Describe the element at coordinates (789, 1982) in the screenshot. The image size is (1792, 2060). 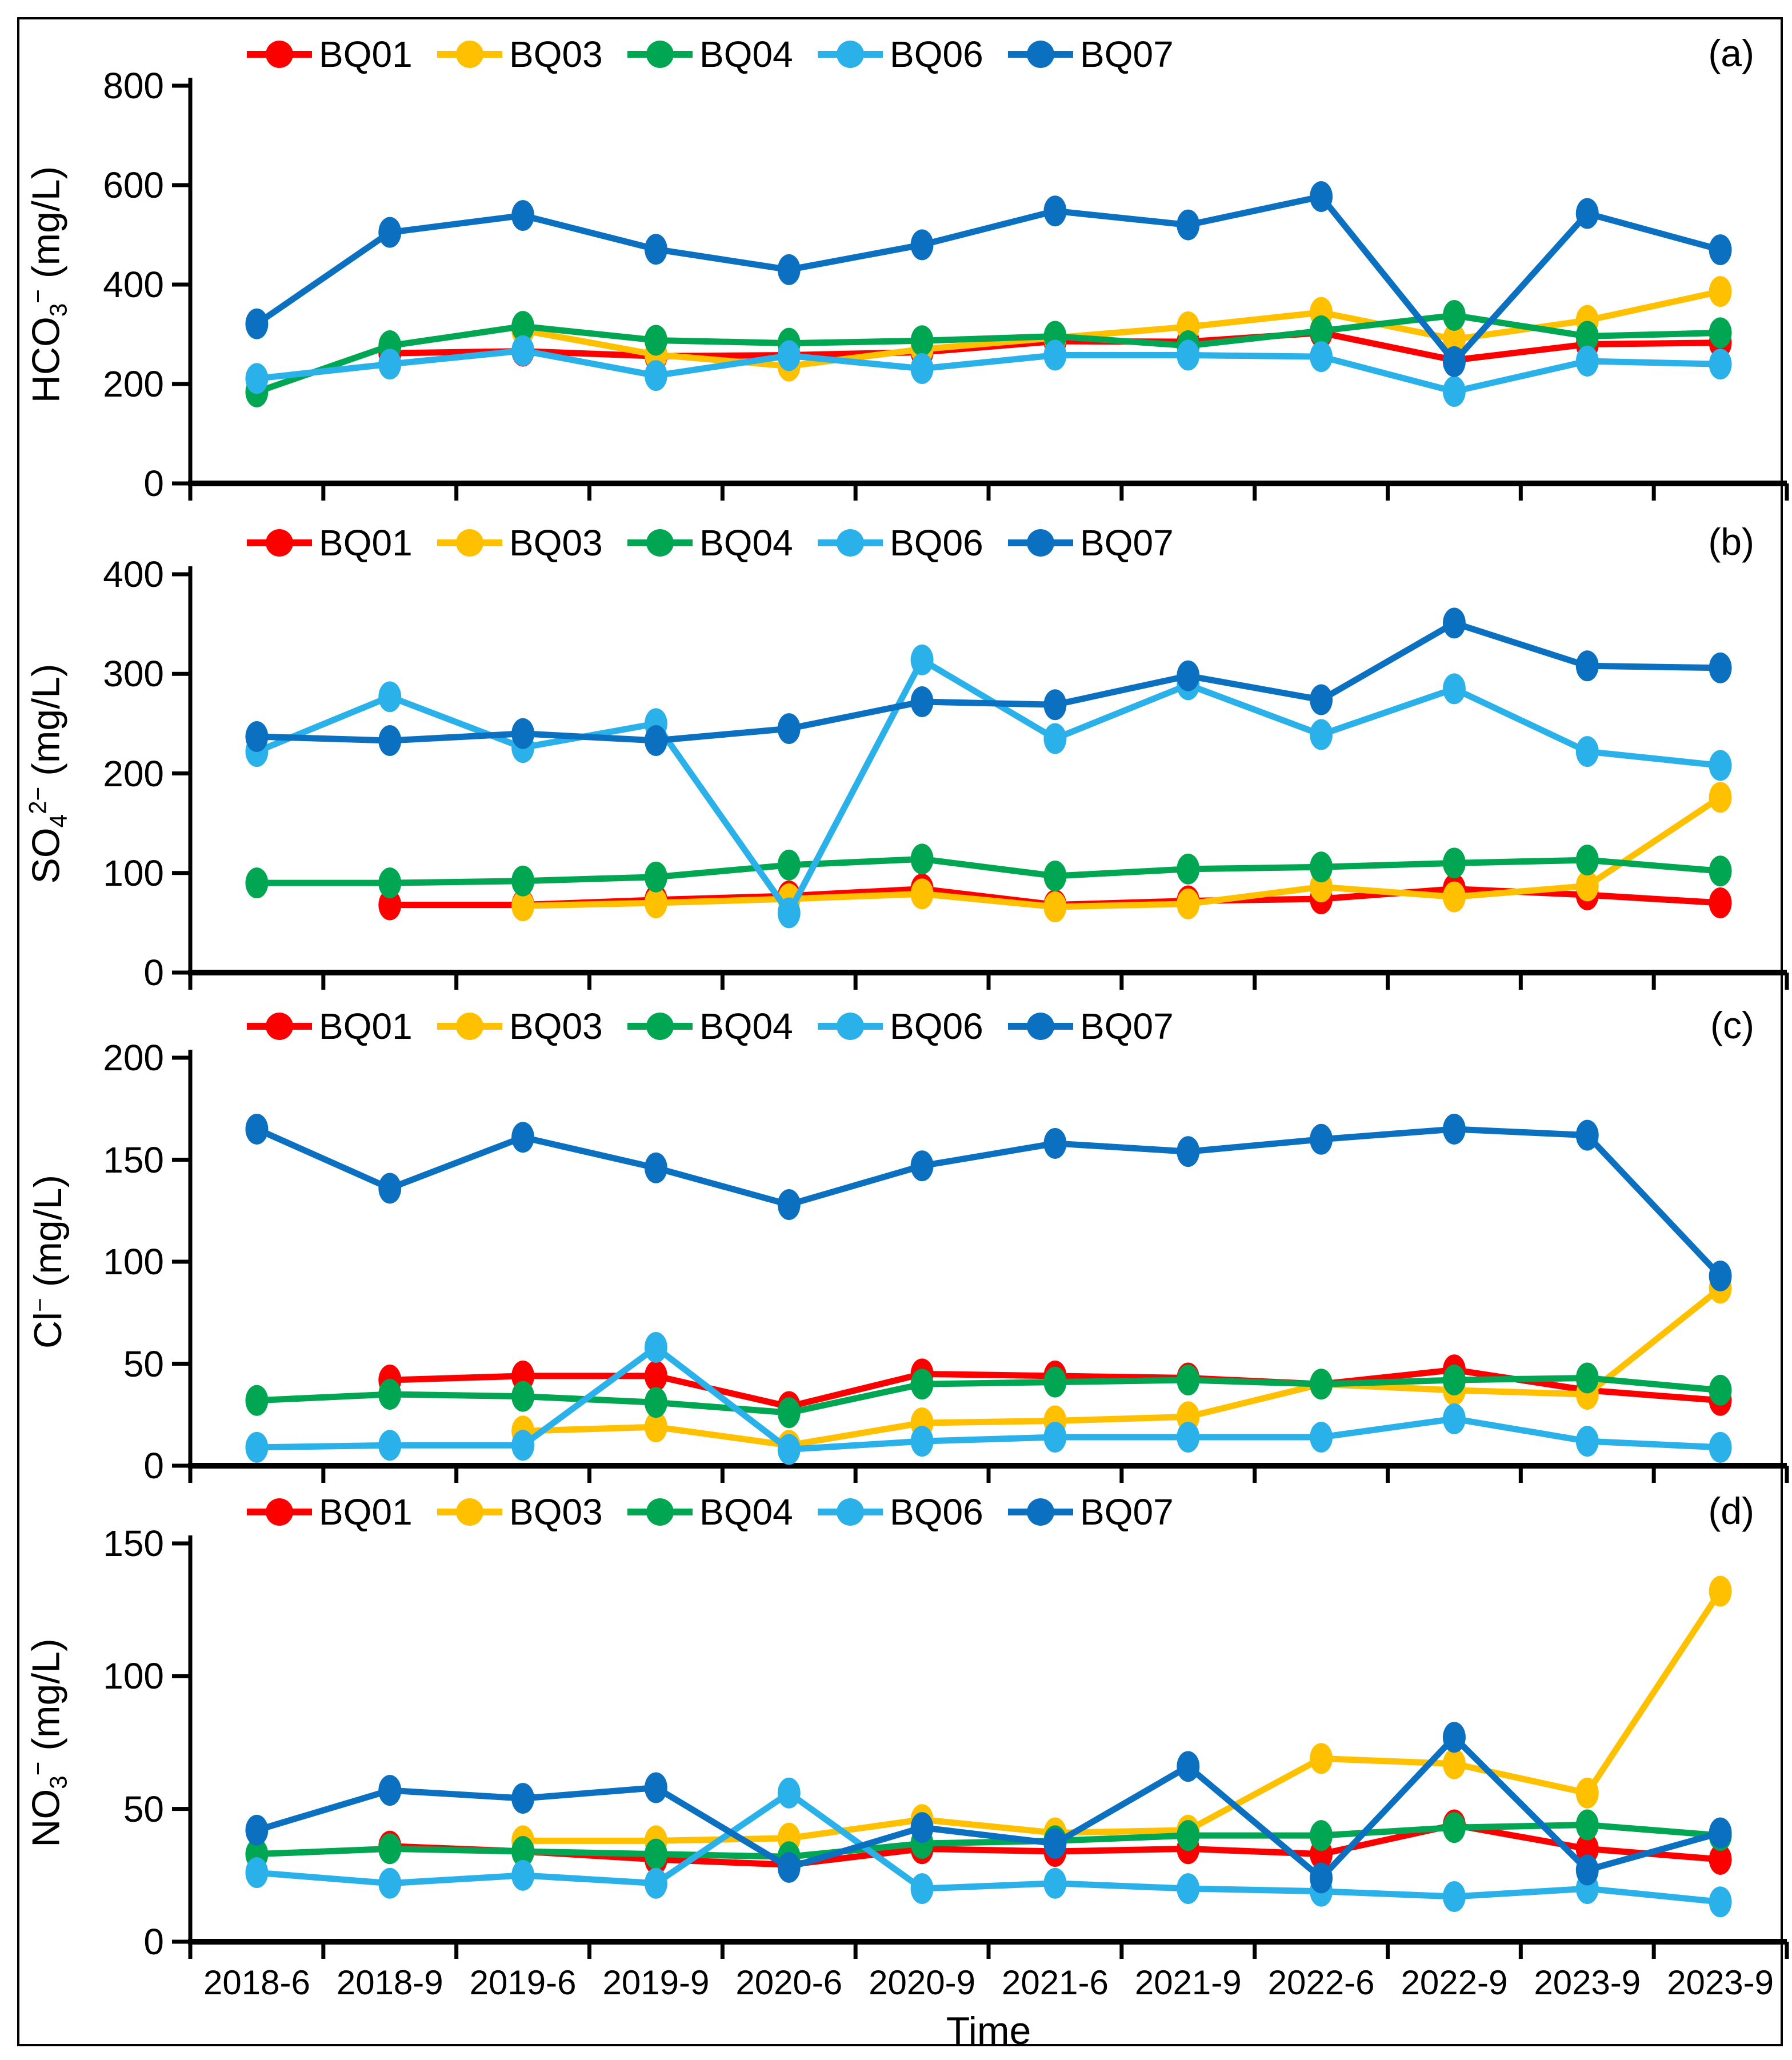
I see `x-tick-label: 2020-6` at that location.